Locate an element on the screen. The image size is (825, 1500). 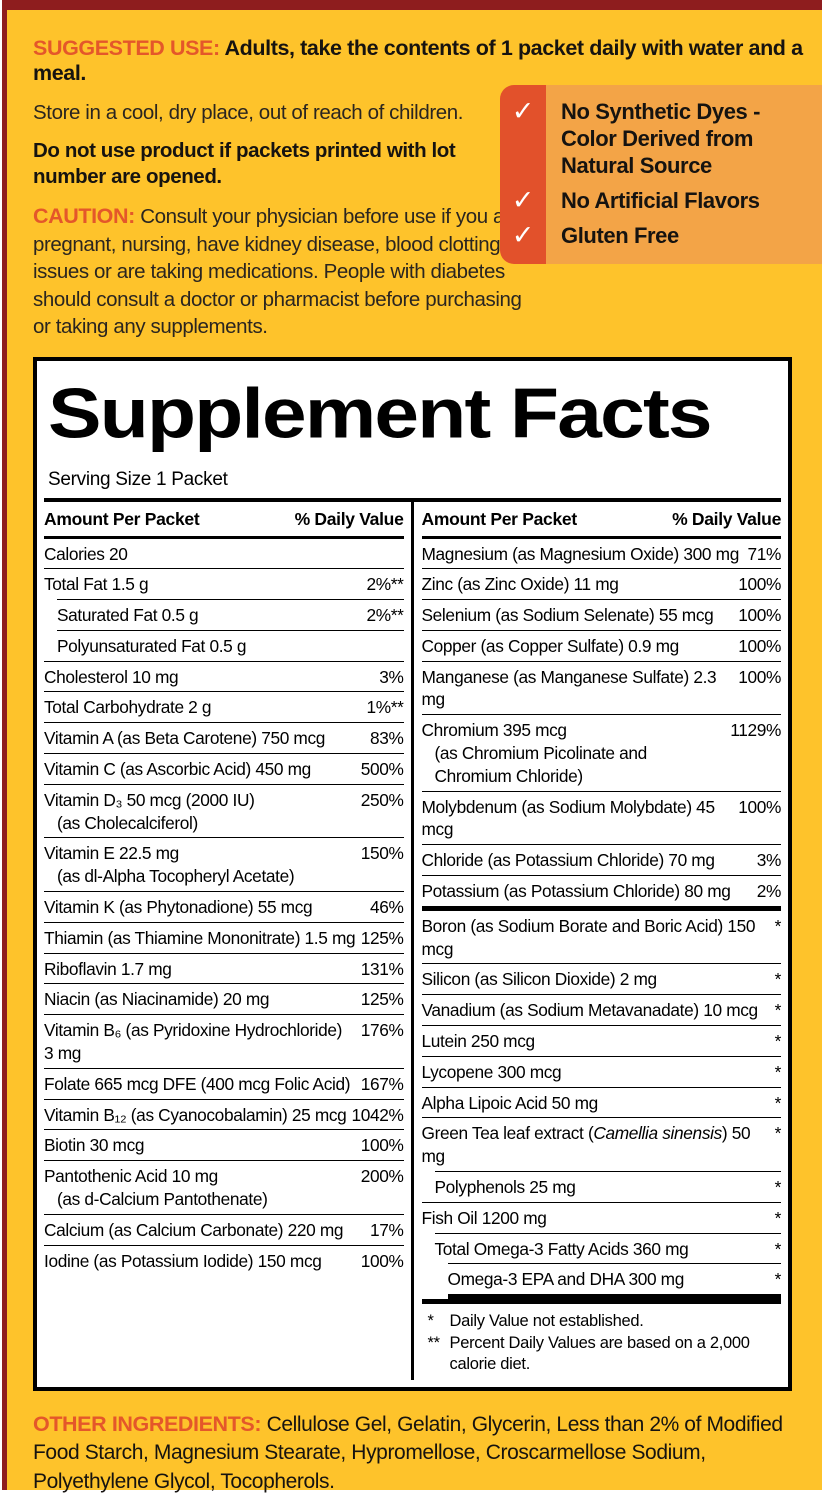
table-row: Polyphenols 25 mg * is located at coordinates (608, 1186).